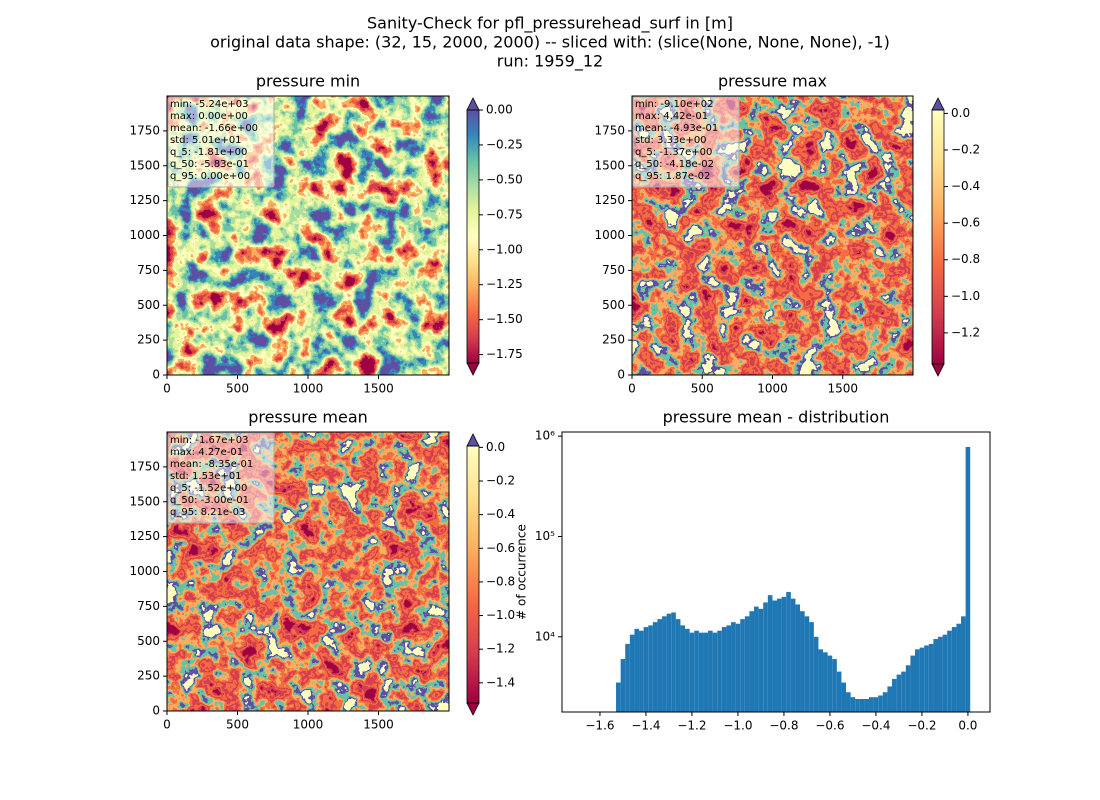 This screenshot has width=1100, height=800. I want to click on stats-line: q_5: -1.52e+00, so click(208, 488).